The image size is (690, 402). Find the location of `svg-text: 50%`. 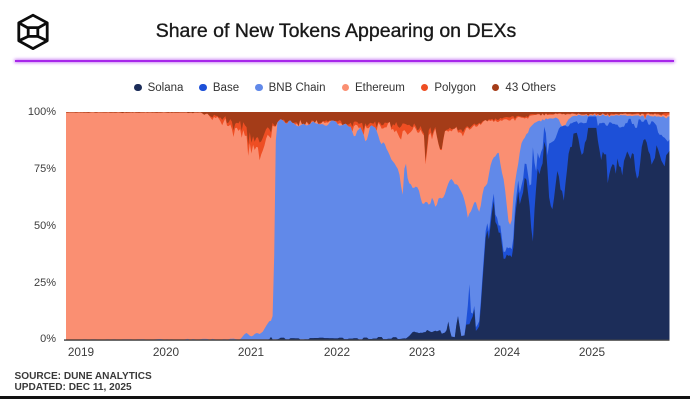

svg-text: 50% is located at coordinates (45, 226).